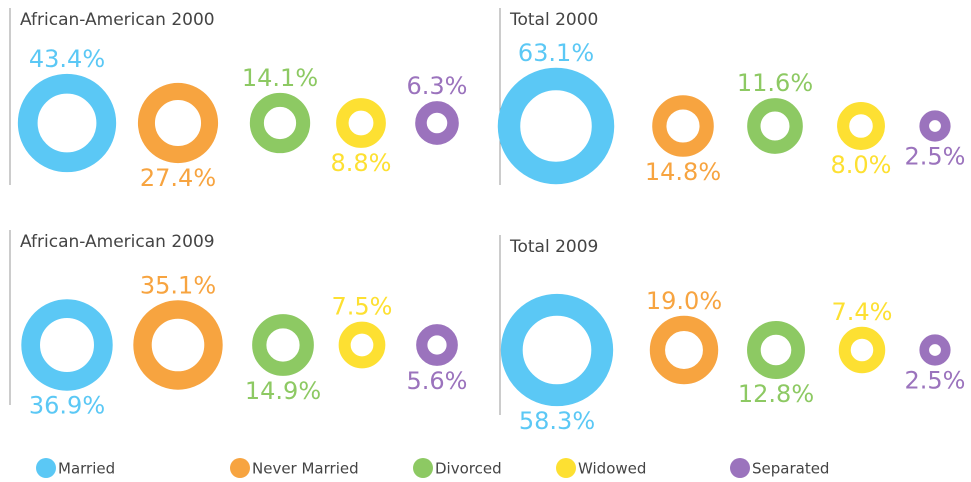  I want to click on panel-title: African-American 2009, so click(117, 242).